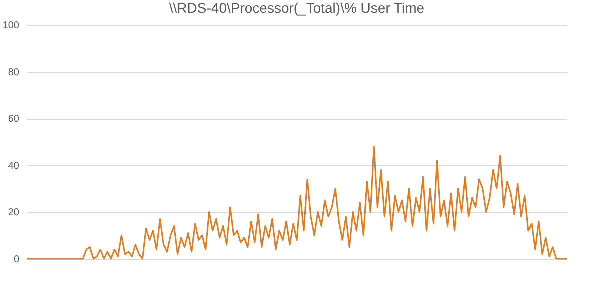  I want to click on y-tick-label: 100, so click(11, 26).